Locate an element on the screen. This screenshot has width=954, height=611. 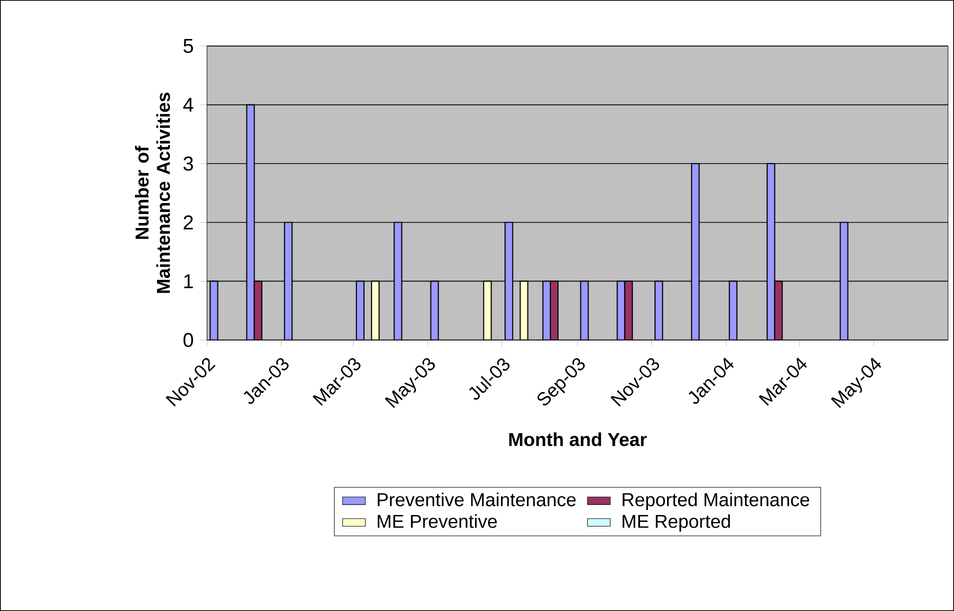
y-tick-label: 2 is located at coordinates (188, 222).